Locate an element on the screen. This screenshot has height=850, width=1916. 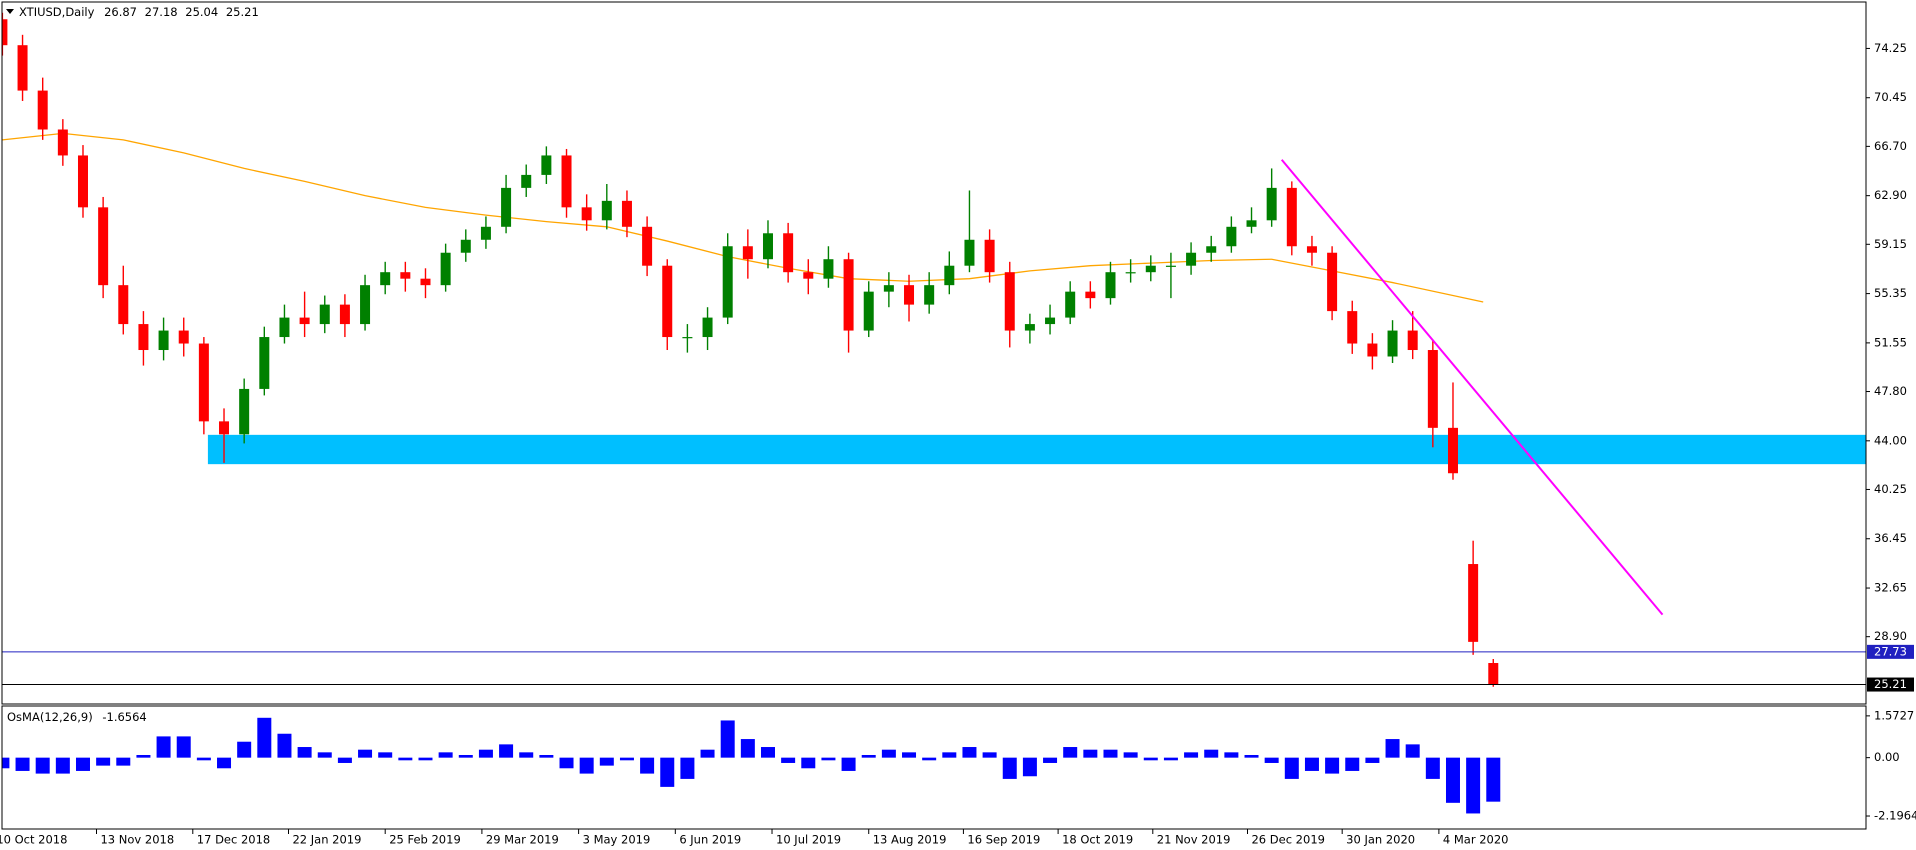
y-tick-label: -2.1964 is located at coordinates (1895, 816).